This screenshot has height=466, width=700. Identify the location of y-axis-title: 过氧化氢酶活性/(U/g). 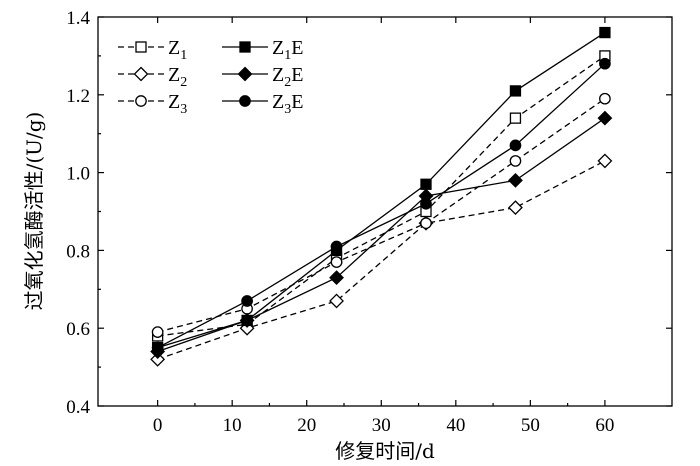
(34, 211).